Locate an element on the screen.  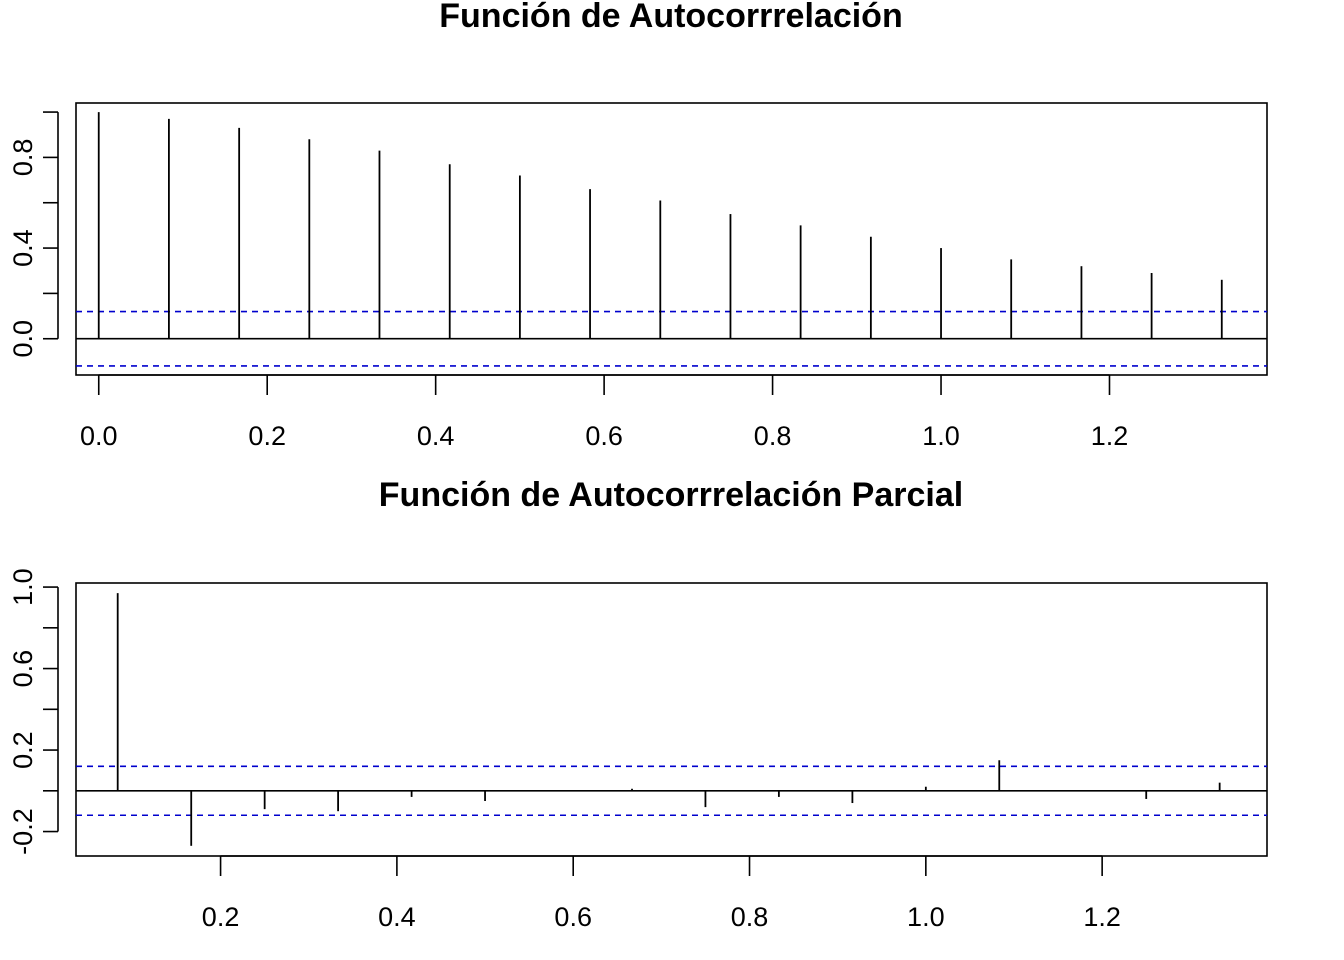
acf-x-tick-label-0-2: 0.2 is located at coordinates (267, 436).